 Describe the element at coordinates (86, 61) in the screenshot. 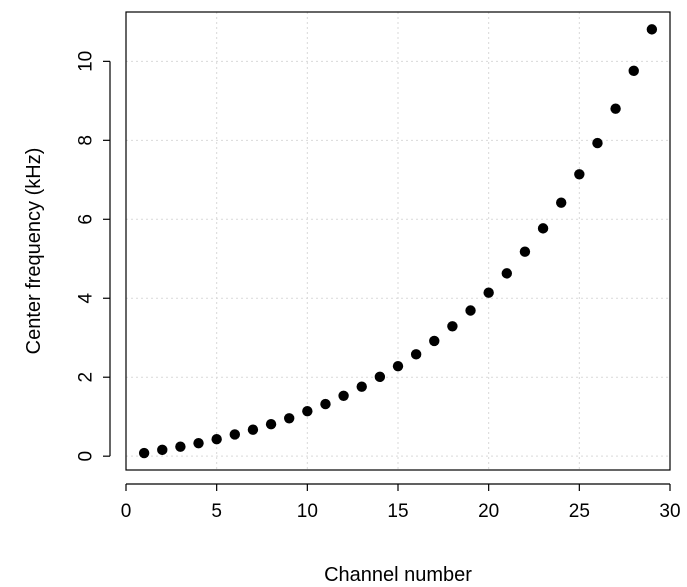

I see `y-tick-label: 10` at that location.